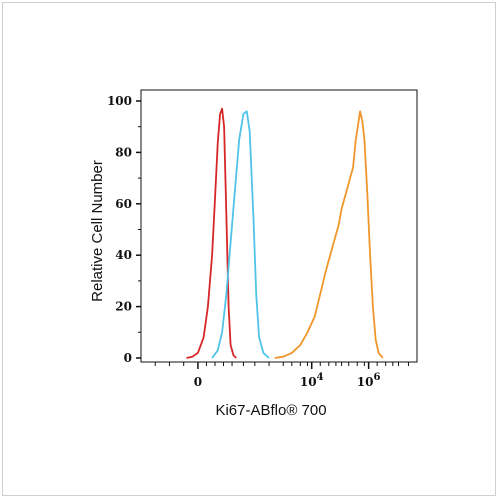 The height and width of the screenshot is (503, 500). I want to click on x-tick-label: 10⁴, so click(312, 380).